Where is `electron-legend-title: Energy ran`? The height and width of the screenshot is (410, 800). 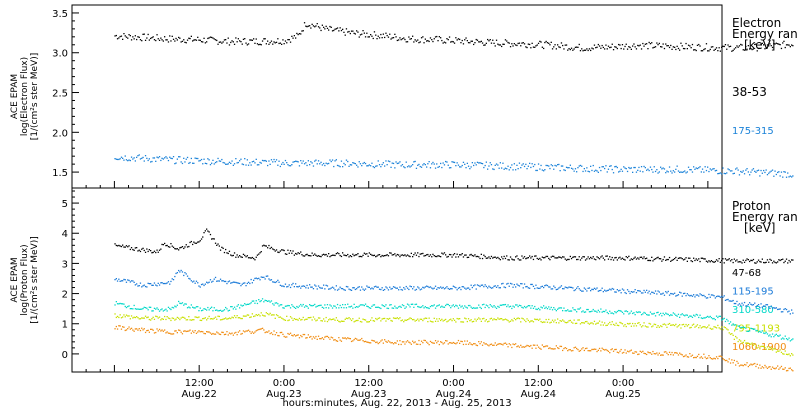 electron-legend-title: Energy ran is located at coordinates (765, 34).